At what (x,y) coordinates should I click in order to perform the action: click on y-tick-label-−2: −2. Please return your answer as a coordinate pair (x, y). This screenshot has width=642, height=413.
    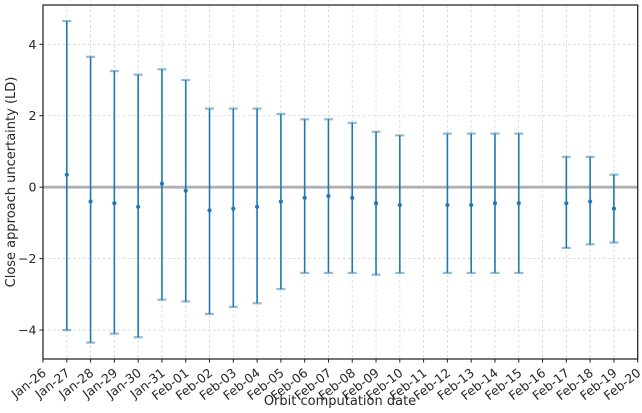
    Looking at the image, I should click on (27, 258).